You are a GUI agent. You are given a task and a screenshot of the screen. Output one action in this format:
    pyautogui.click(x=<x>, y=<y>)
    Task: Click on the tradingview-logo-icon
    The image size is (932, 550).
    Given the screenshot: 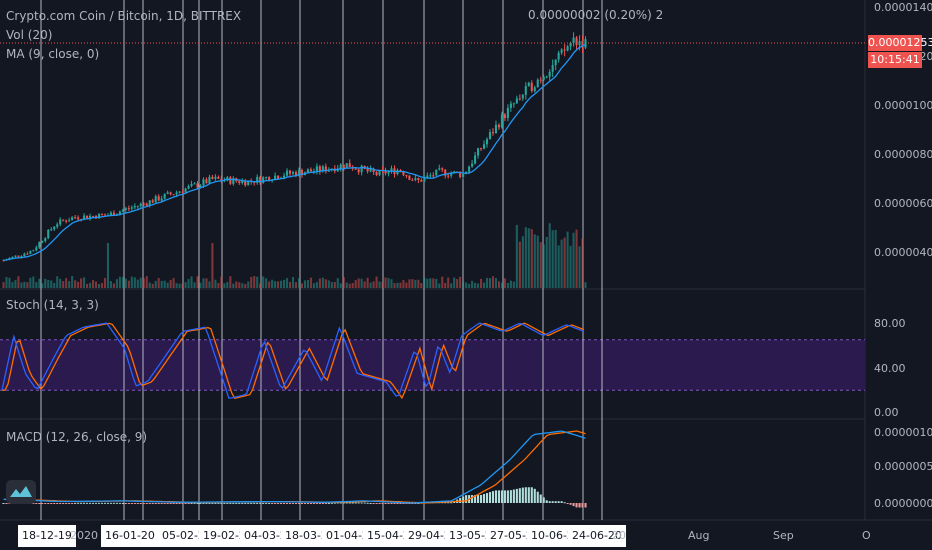 What is the action you would take?
    pyautogui.click(x=21, y=492)
    